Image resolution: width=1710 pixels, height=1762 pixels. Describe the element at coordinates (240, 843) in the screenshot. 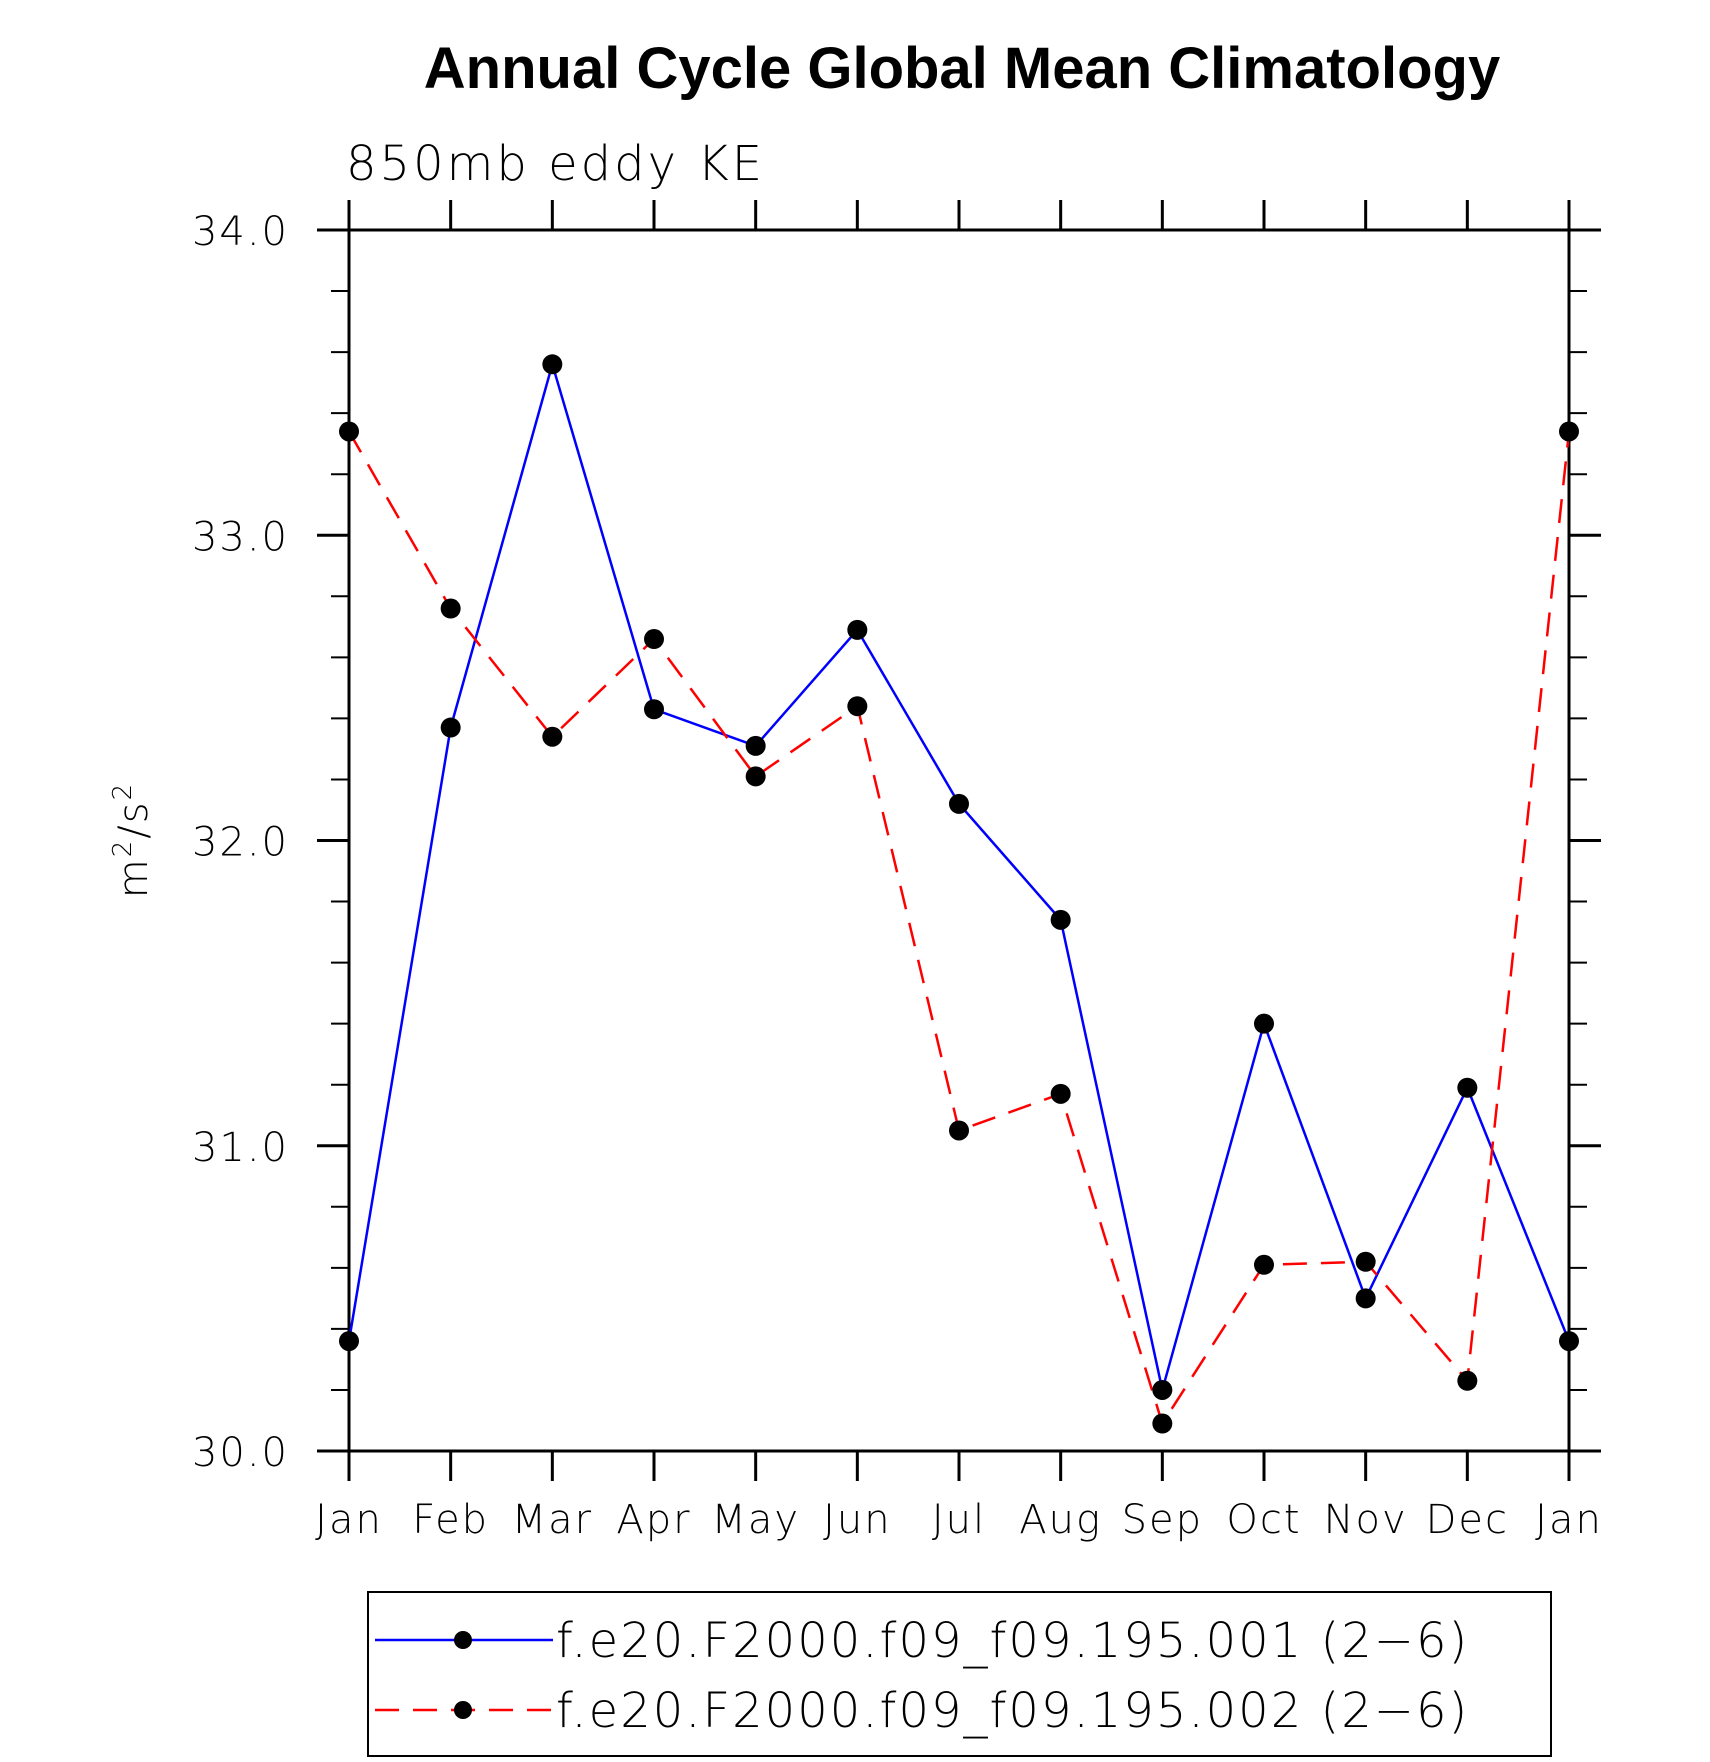

I see `y-tick-label: 32.0` at that location.